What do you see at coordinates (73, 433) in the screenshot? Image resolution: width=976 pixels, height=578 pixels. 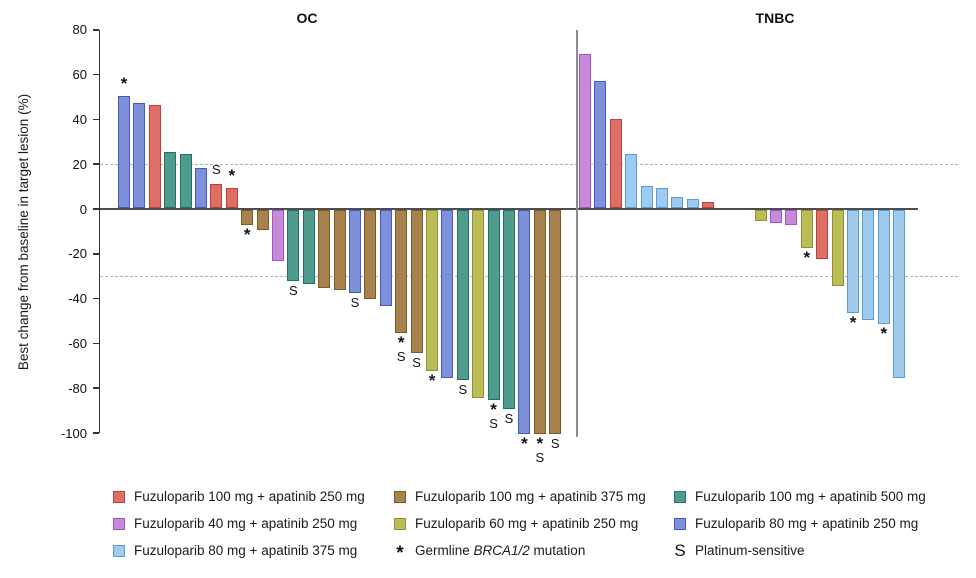 I see `y-tick-label: -100` at bounding box center [73, 433].